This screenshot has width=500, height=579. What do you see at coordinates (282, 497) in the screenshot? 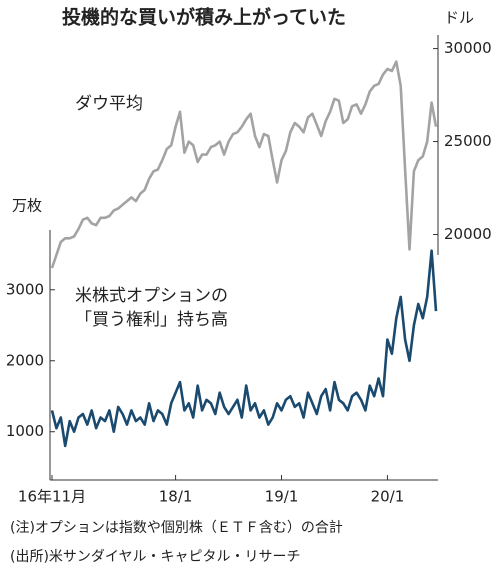
I see `x-tick-label: 19/1` at bounding box center [282, 497].